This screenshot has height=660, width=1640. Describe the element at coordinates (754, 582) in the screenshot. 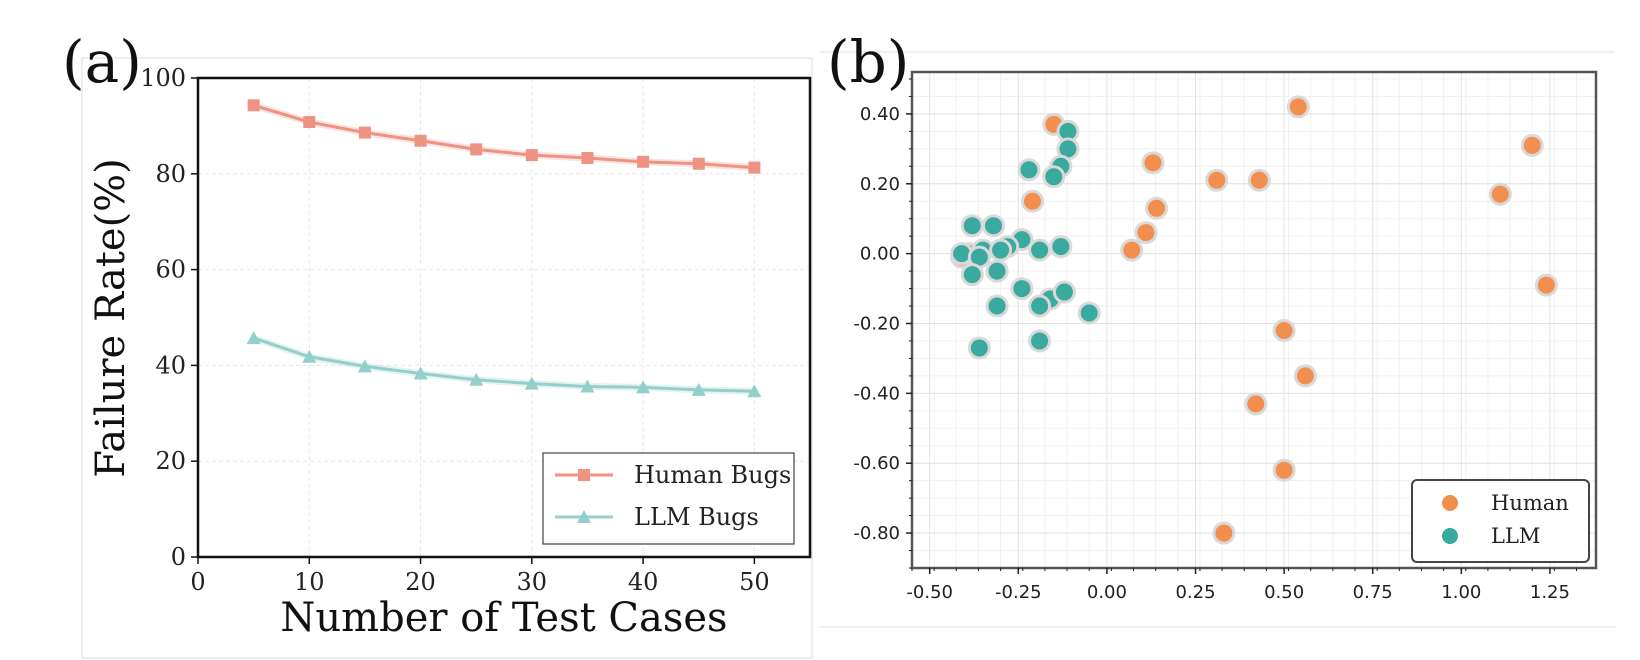

I see `panel-a-xtick-label: 50` at that location.